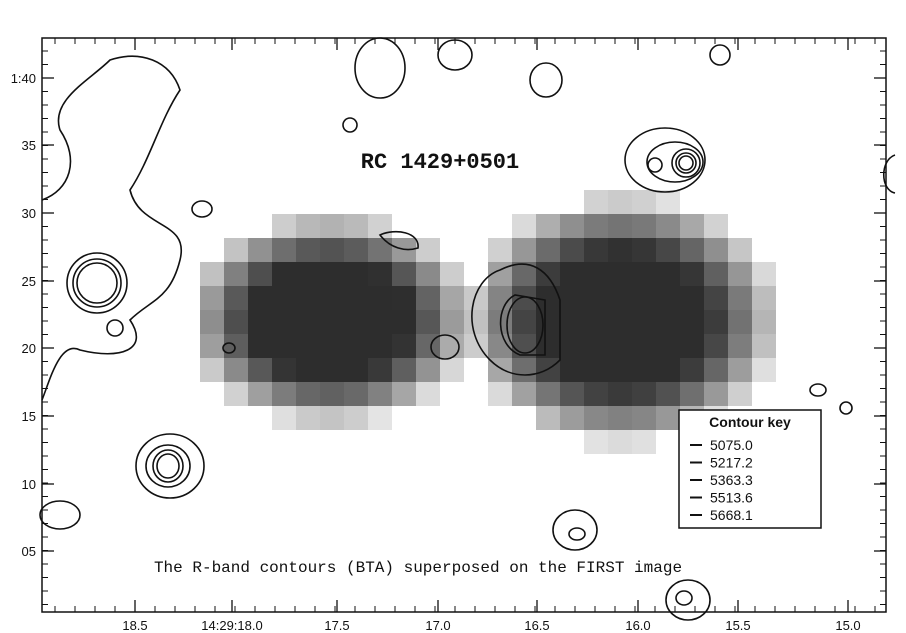 Image resolution: width=906 pixels, height=633 pixels. Describe the element at coordinates (731, 515) in the screenshot. I see `legend-label: 5668.1` at that location.